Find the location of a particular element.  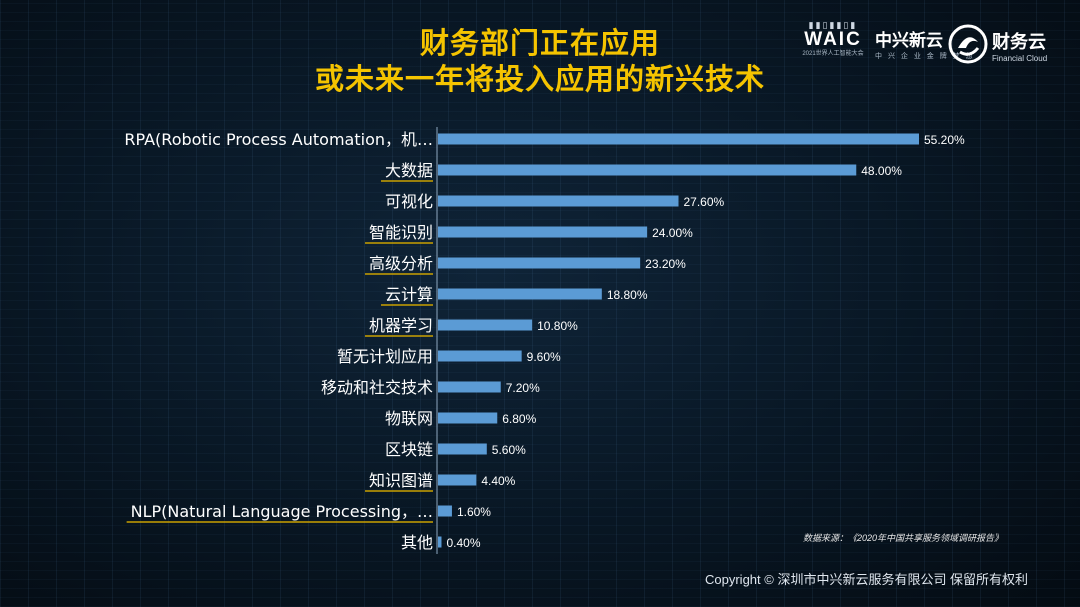

waic-logo: ▮▮▯▮▮▯▮ WAIC 2021世界人工智能大会 is located at coordinates (833, 39).